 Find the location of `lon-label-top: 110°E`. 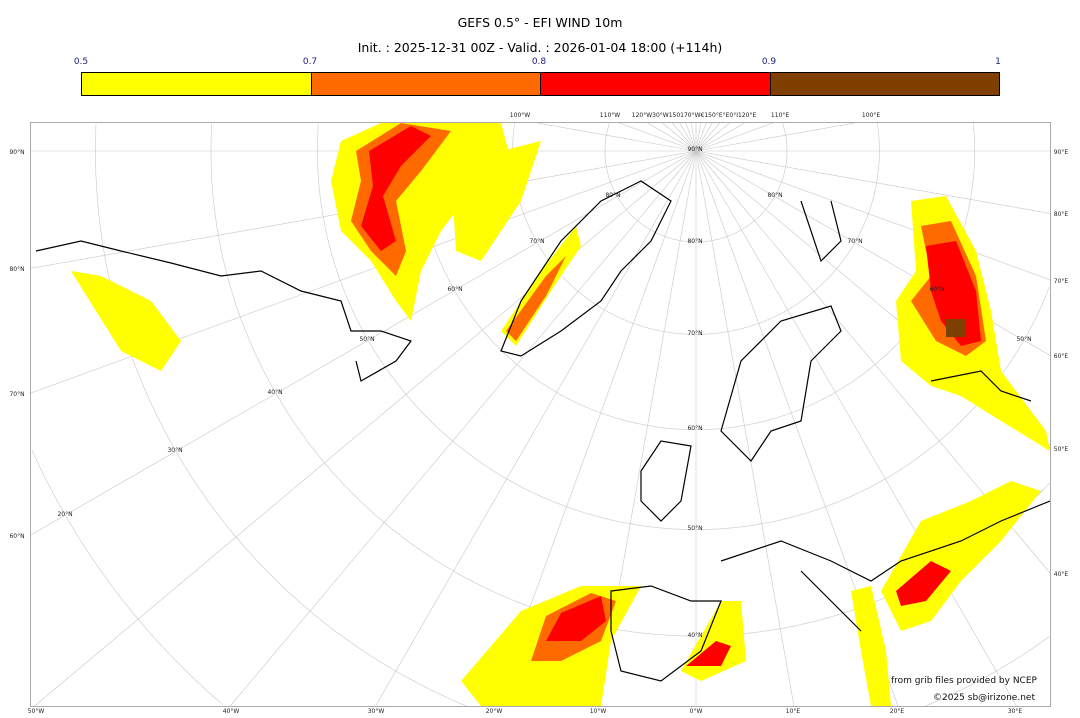

lon-label-top: 110°E is located at coordinates (780, 115).